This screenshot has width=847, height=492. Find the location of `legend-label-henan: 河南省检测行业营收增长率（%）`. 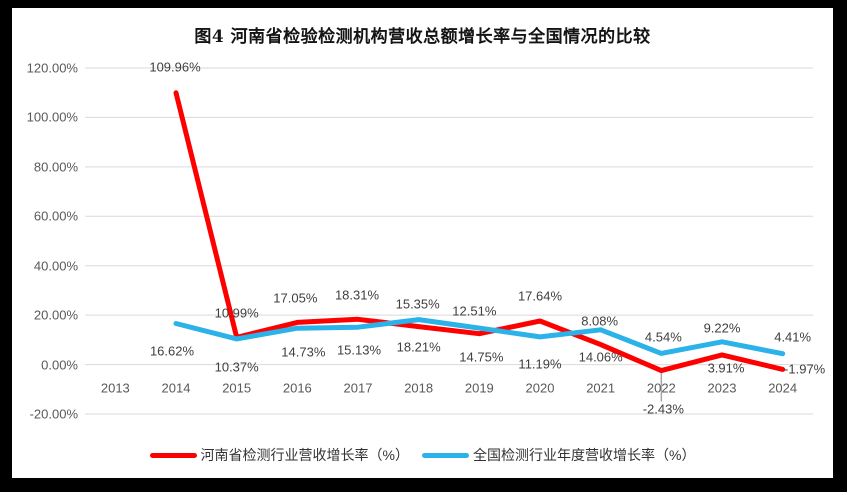

legend-label-henan: 河南省检测行业营收增长率（%） is located at coordinates (304, 455).